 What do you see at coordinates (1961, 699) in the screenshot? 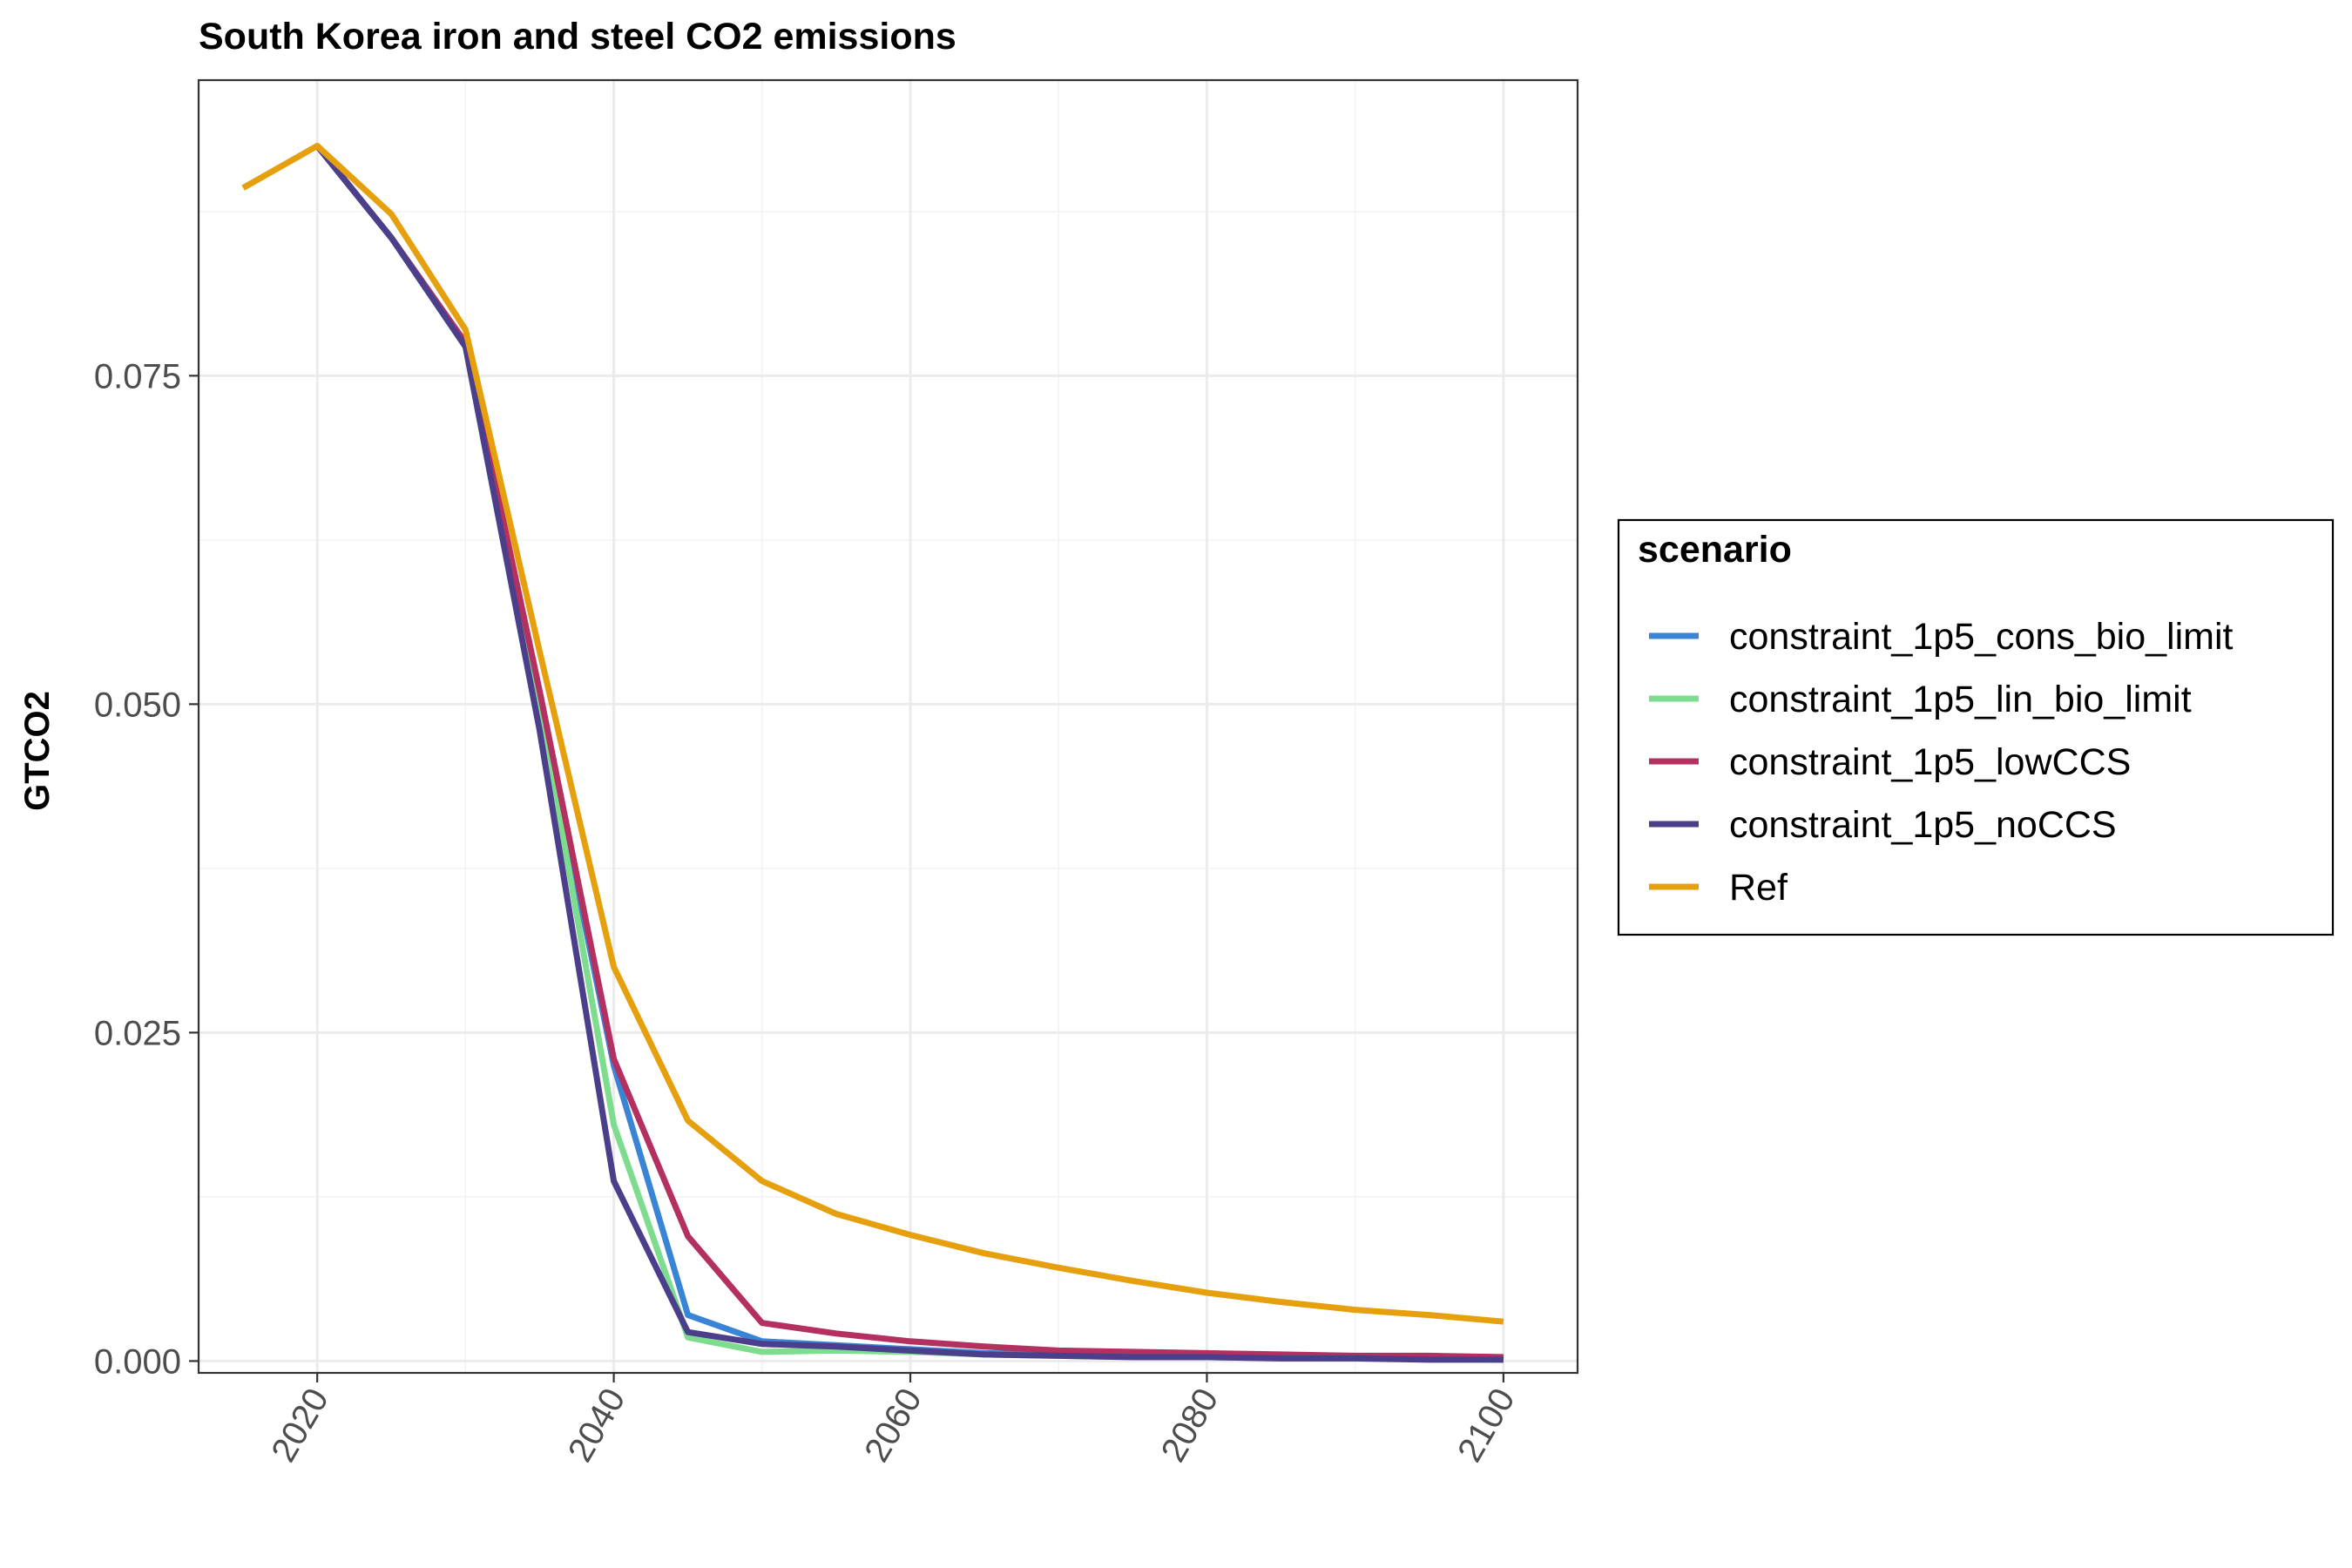
I see `legend-label-constraint_1p5_lin_bio_limit: constraint_1p5_lin_bio_limit` at bounding box center [1961, 699].